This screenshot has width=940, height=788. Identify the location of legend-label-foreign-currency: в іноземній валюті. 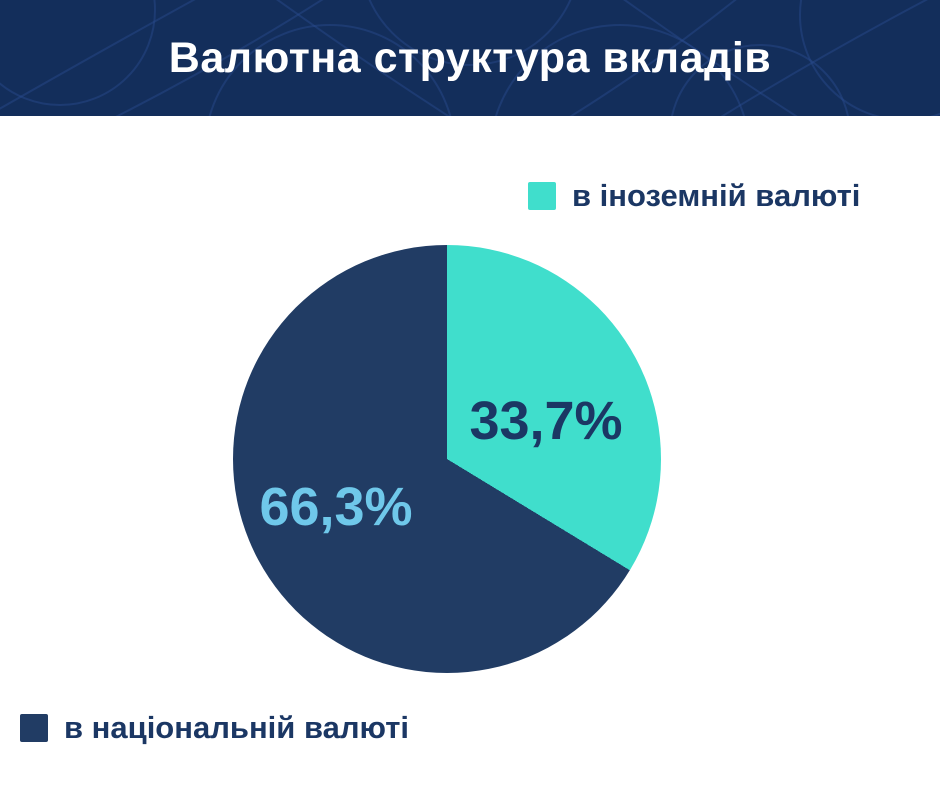
(716, 195).